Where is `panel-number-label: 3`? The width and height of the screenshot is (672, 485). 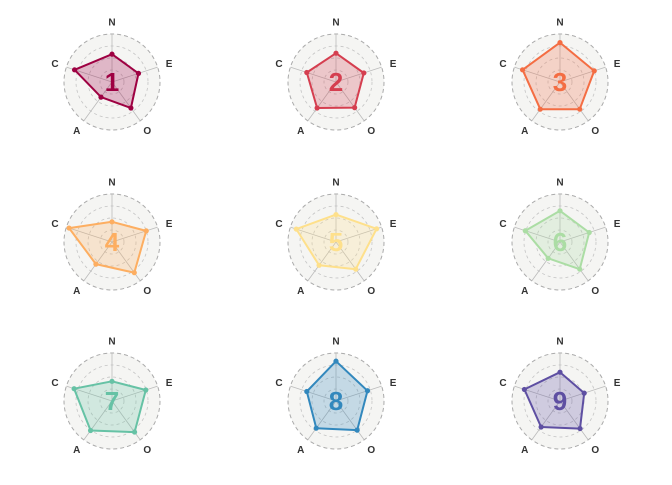 panel-number-label: 3 is located at coordinates (560, 82).